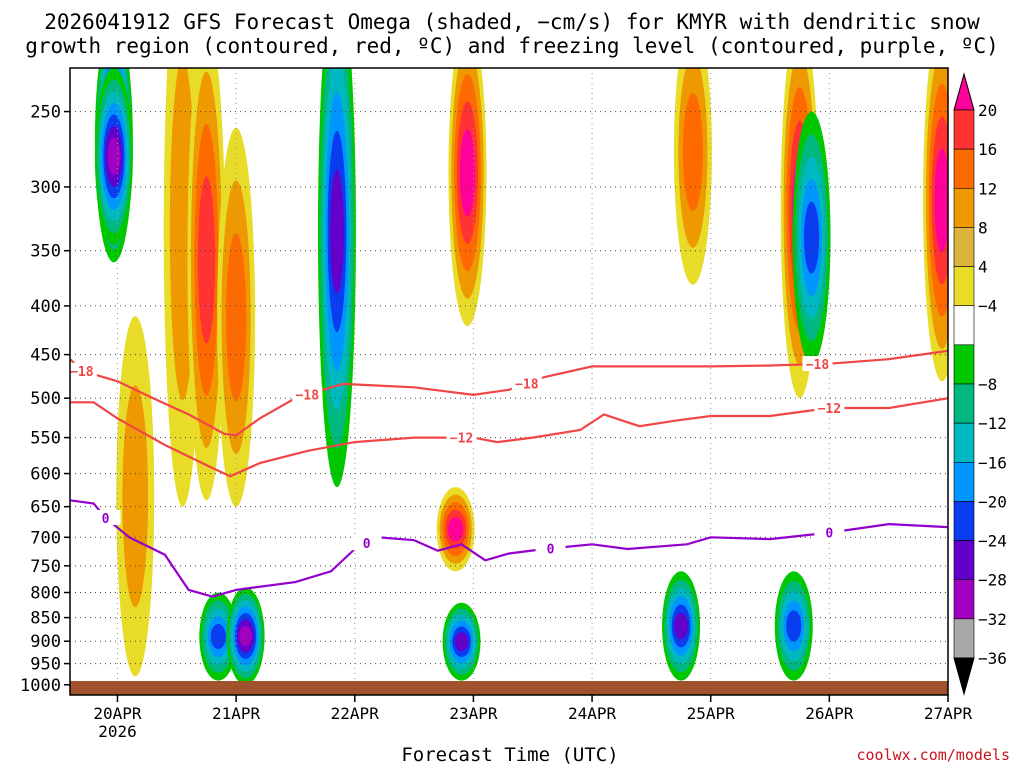 The image size is (1024, 768). I want to click on x-tick-label-21APR: 21APR, so click(236, 713).